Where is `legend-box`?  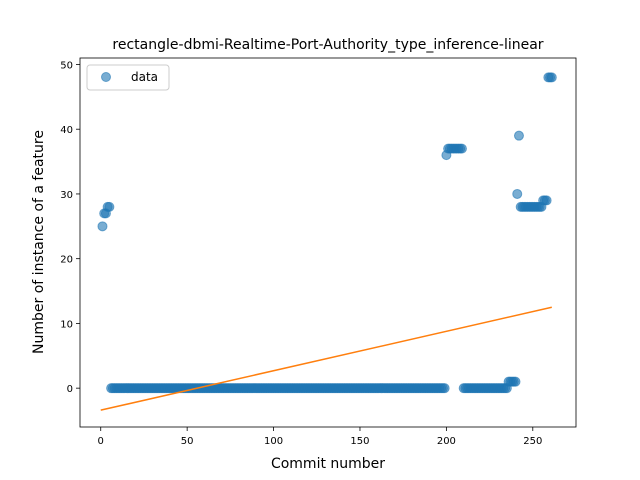 legend-box is located at coordinates (128, 77).